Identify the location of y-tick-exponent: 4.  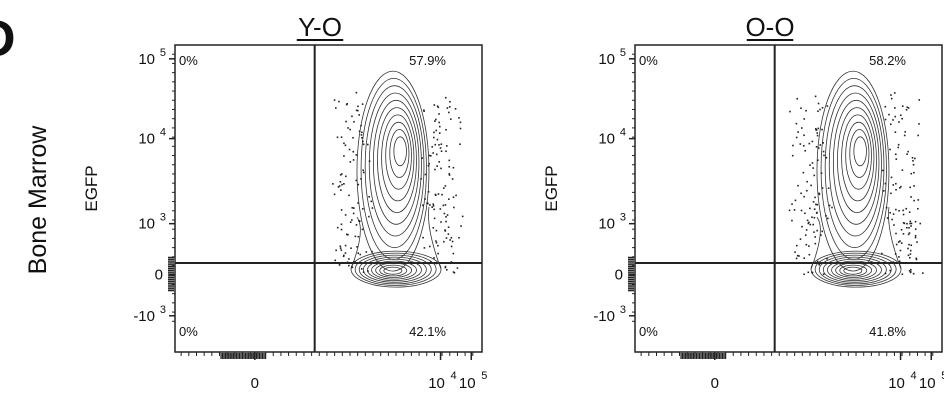
(623, 133).